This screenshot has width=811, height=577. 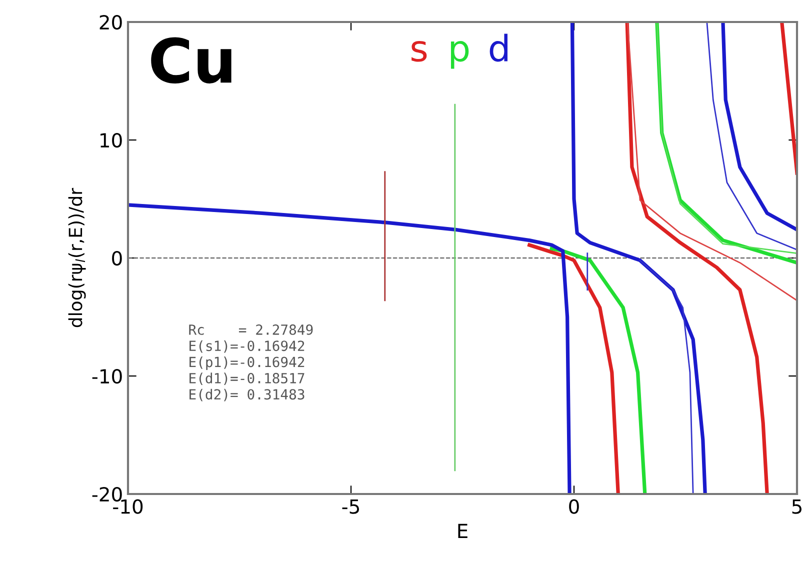 What do you see at coordinates (251, 363) in the screenshot?
I see `annotation: Rc = 2.27849 E(s1)=-0.16942 E(p1)=-0.16942 E(d1)=-0.18517 E(d2)= 0.31483` at bounding box center [251, 363].